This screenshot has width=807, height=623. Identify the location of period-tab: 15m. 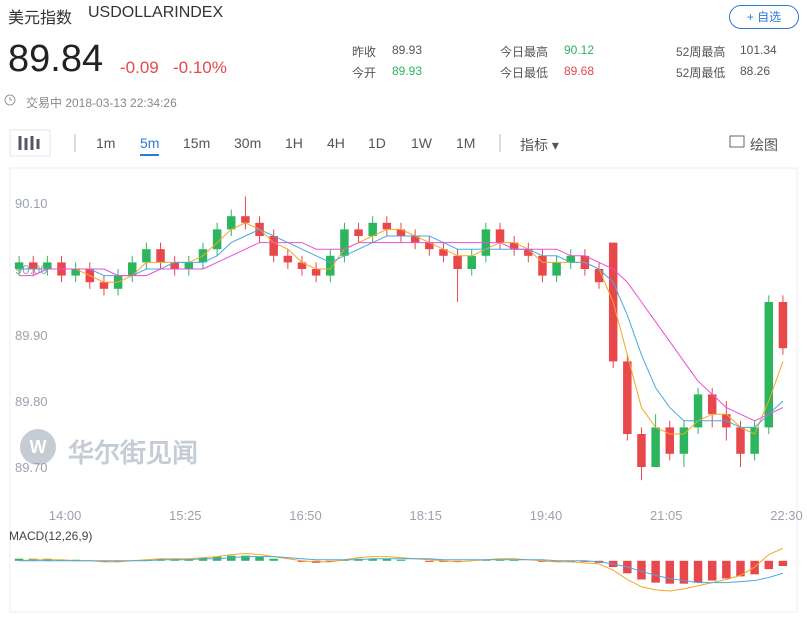
(197, 143).